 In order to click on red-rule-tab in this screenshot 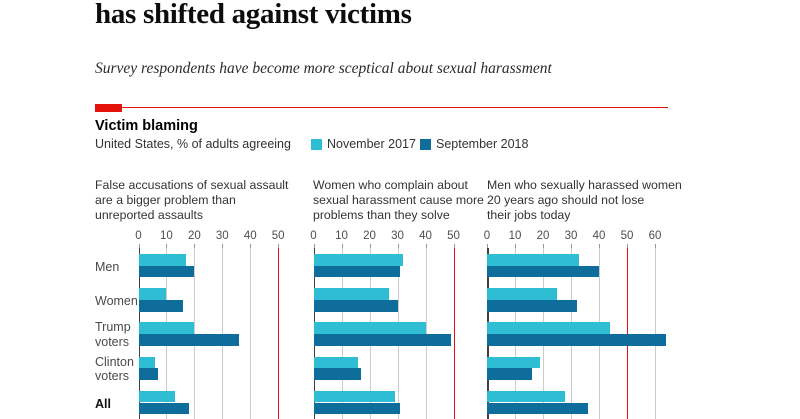, I will do `click(108, 108)`.